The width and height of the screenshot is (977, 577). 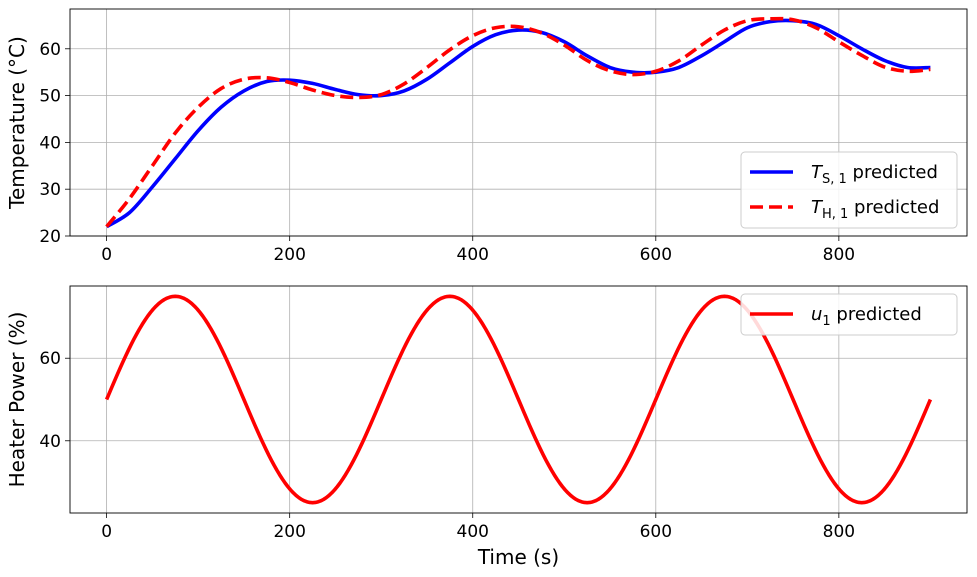 What do you see at coordinates (875, 209) in the screenshot?
I see `legend-label: TH, 1 predicted` at bounding box center [875, 209].